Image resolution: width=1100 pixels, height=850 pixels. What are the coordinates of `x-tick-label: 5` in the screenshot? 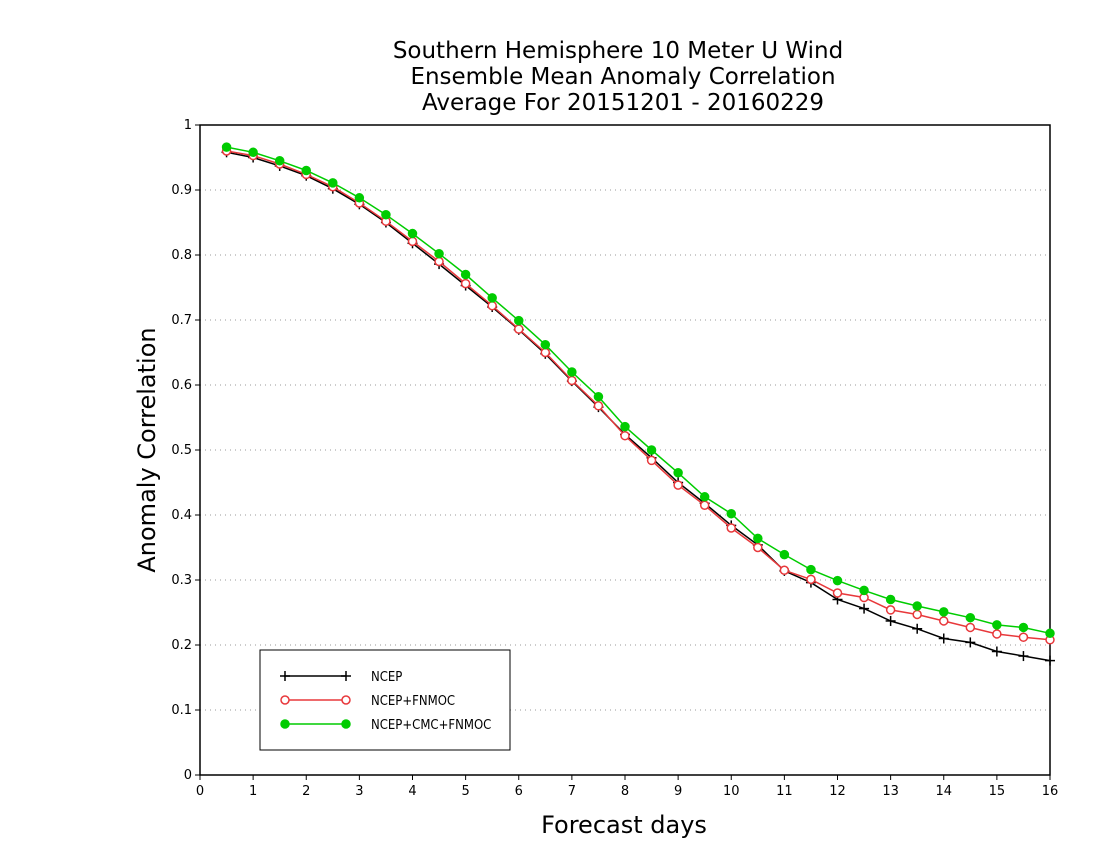 It's located at (465, 791).